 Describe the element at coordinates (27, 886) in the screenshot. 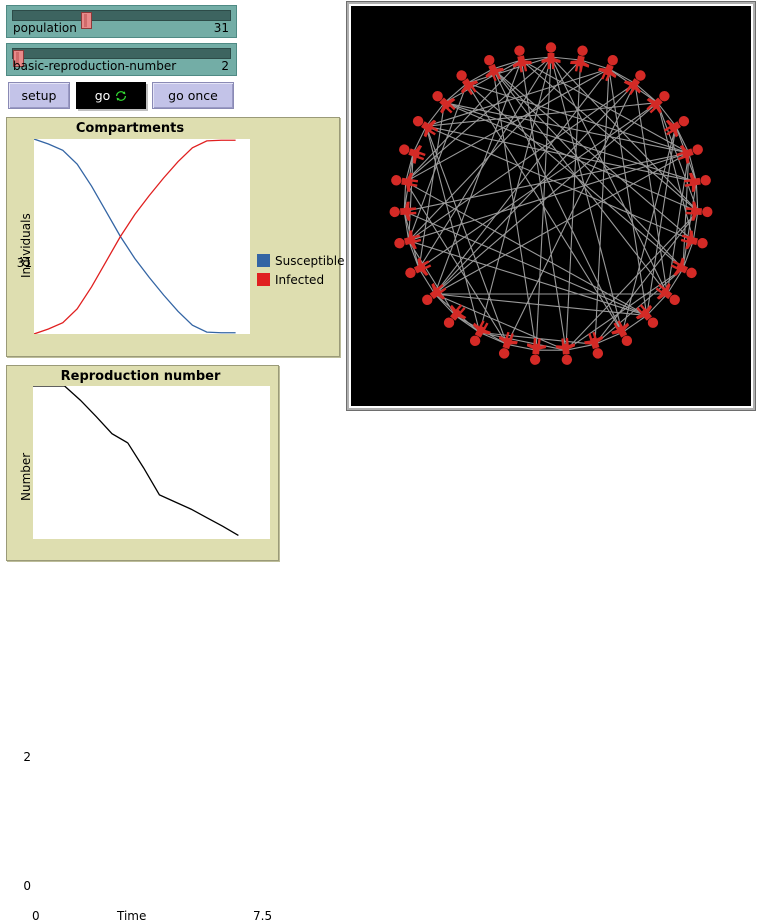

I see `plot-reproduction-number-ytick-min: 0` at that location.